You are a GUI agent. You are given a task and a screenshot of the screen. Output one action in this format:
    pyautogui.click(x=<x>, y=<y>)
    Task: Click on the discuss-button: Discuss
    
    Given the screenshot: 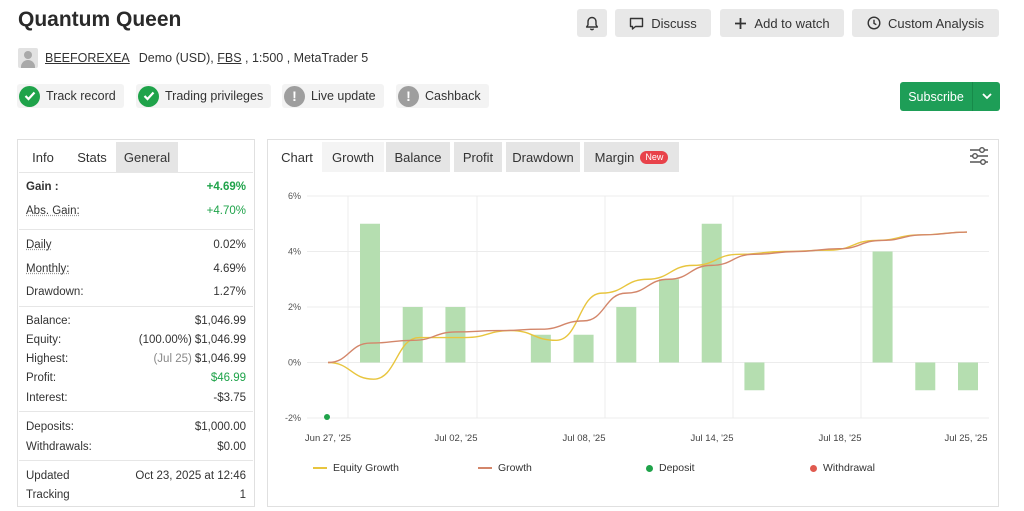 What is the action you would take?
    pyautogui.click(x=663, y=23)
    